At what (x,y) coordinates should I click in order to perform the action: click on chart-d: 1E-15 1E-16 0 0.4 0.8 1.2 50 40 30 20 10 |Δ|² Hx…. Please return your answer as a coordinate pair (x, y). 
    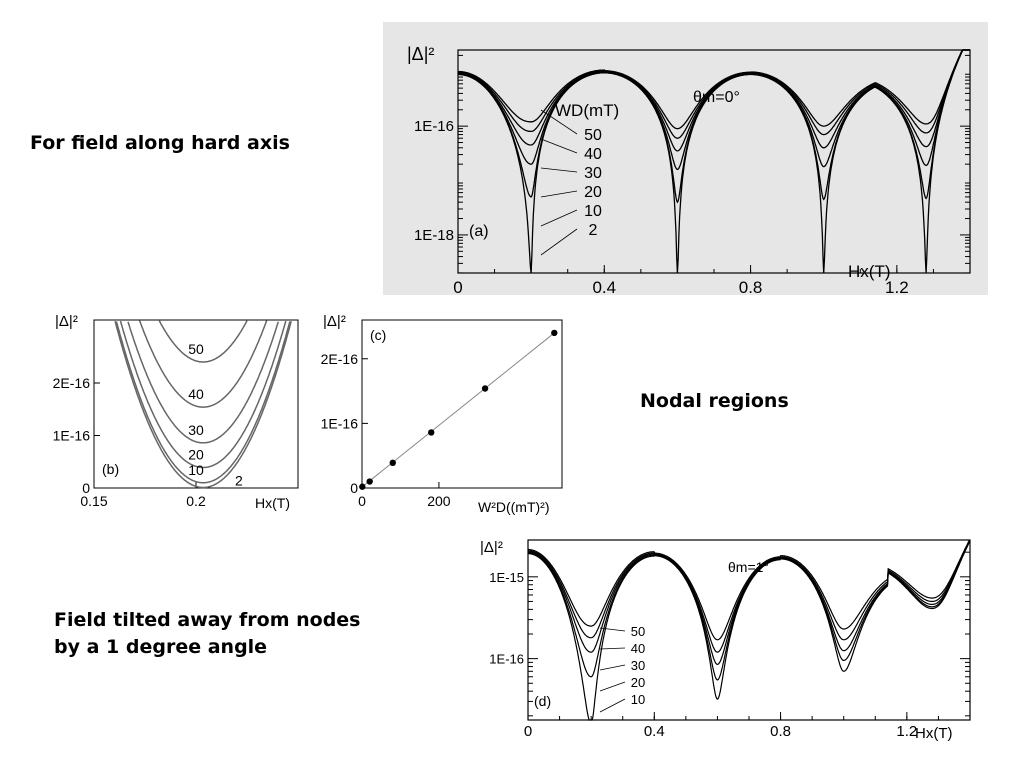
    Looking at the image, I should click on (725, 640).